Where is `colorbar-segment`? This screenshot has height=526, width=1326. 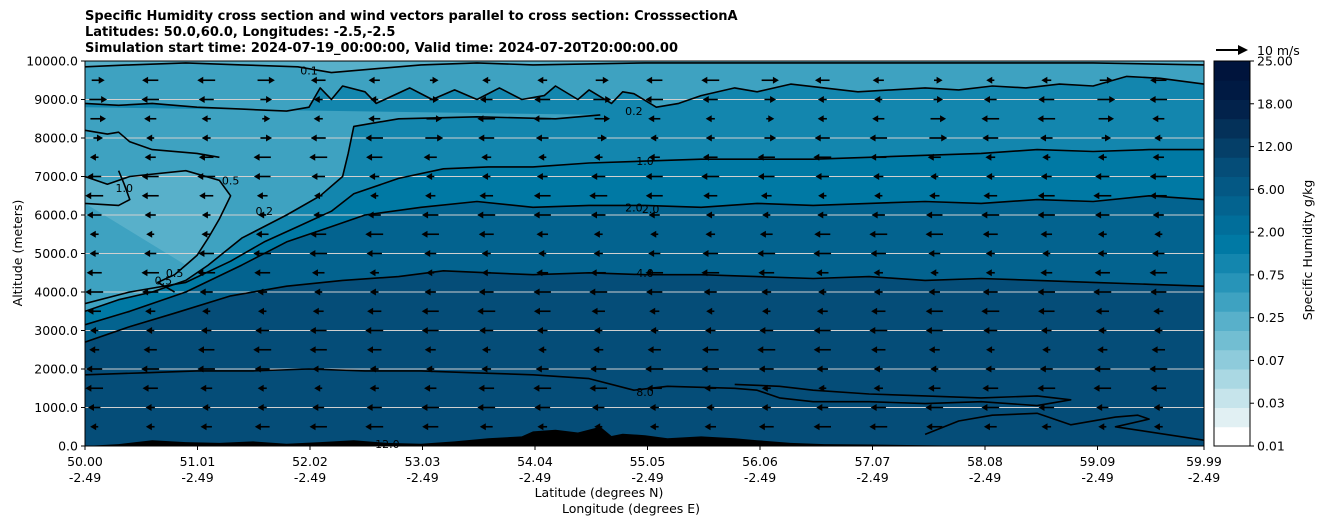 colorbar-segment is located at coordinates (1232, 436).